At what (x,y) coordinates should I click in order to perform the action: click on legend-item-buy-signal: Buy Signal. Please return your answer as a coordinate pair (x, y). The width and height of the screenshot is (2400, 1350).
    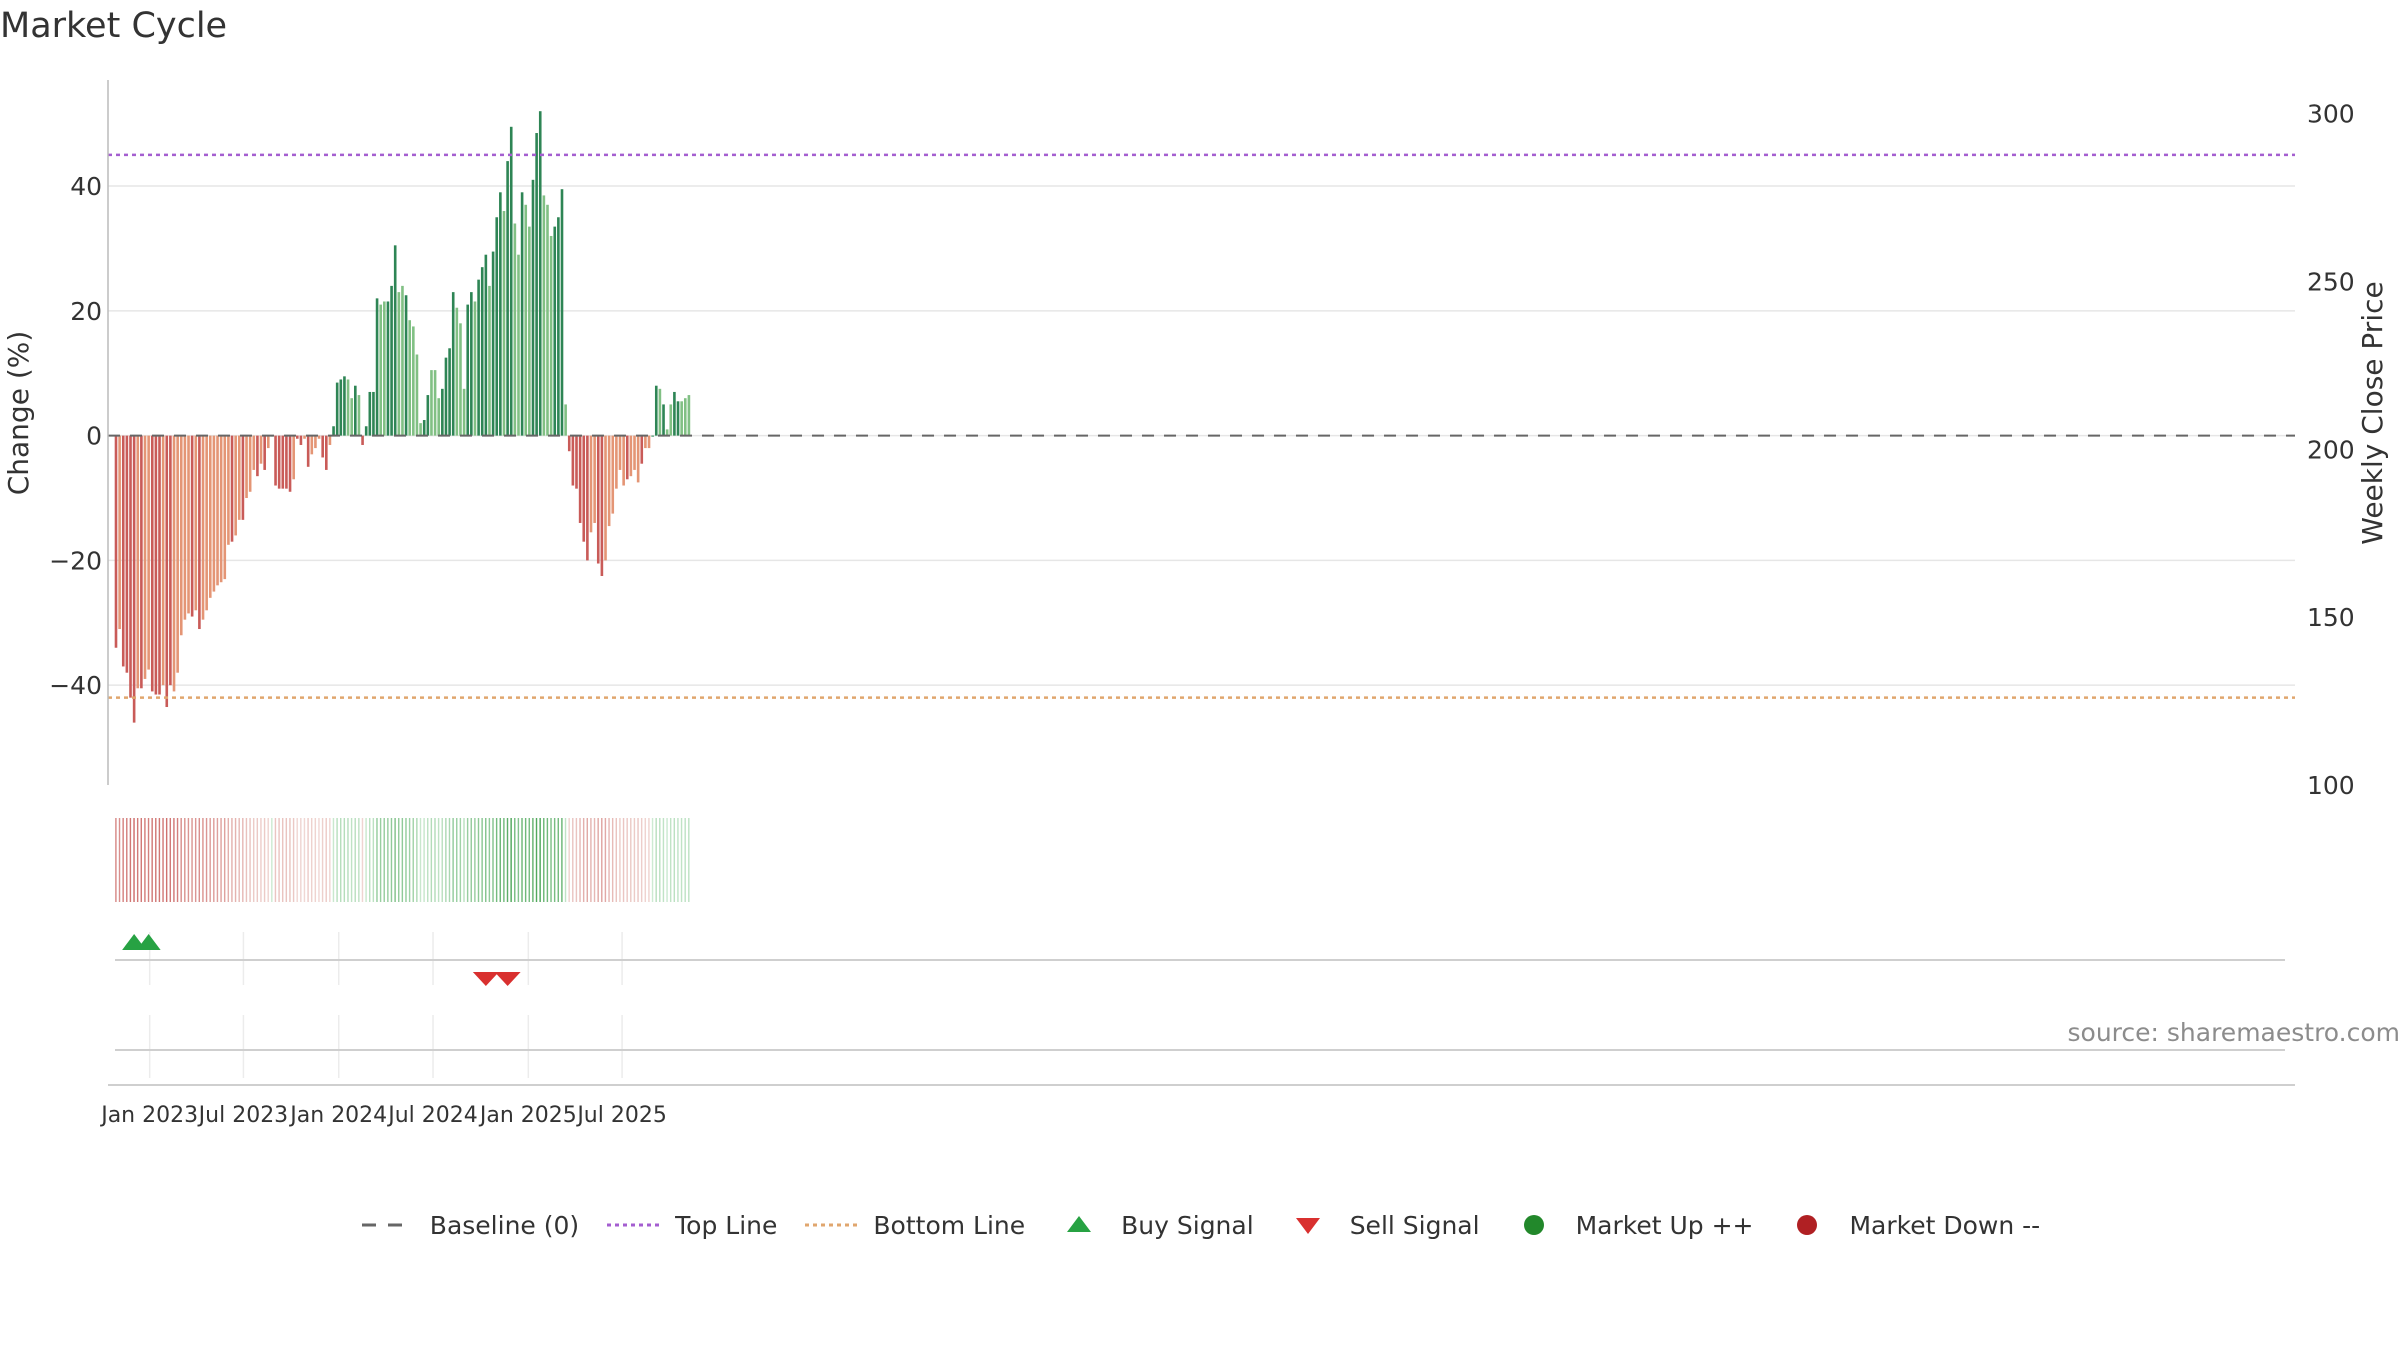
    Looking at the image, I should click on (1152, 1225).